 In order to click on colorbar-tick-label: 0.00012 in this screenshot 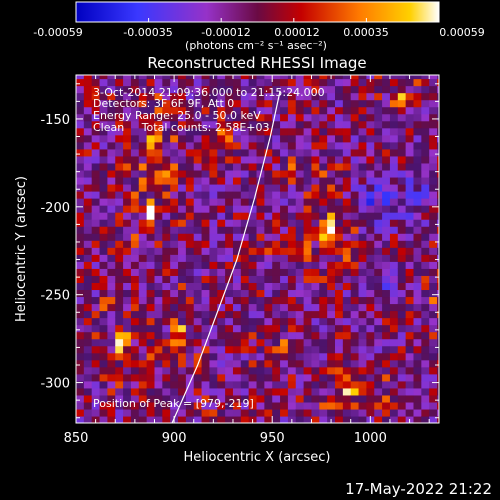, I will do `click(297, 32)`.